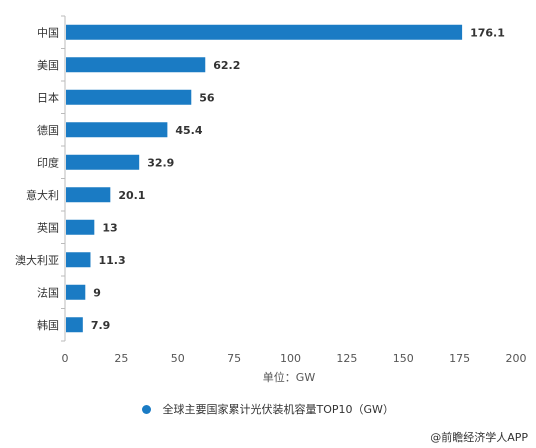 This screenshot has height=448, width=536. What do you see at coordinates (516, 358) in the screenshot?
I see `x-tick-label: 200` at bounding box center [516, 358].